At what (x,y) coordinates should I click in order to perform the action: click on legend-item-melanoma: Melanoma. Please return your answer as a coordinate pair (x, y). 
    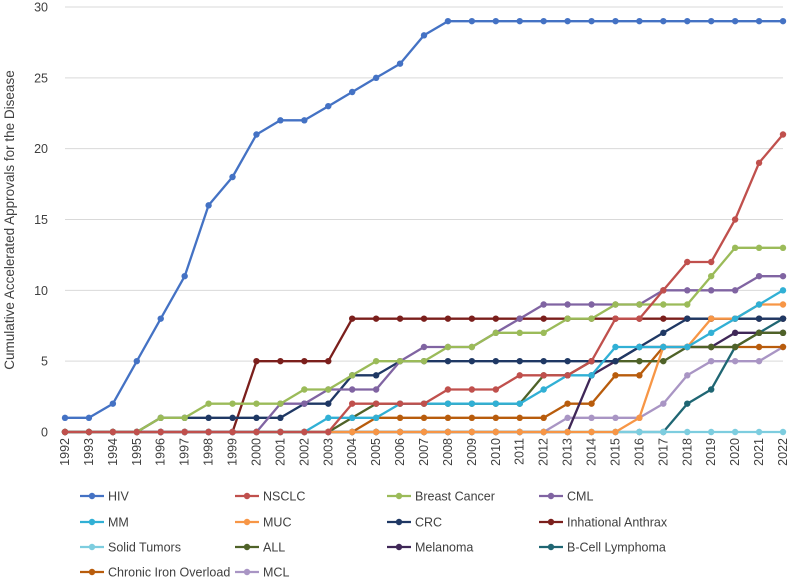
    Looking at the image, I should click on (430, 548).